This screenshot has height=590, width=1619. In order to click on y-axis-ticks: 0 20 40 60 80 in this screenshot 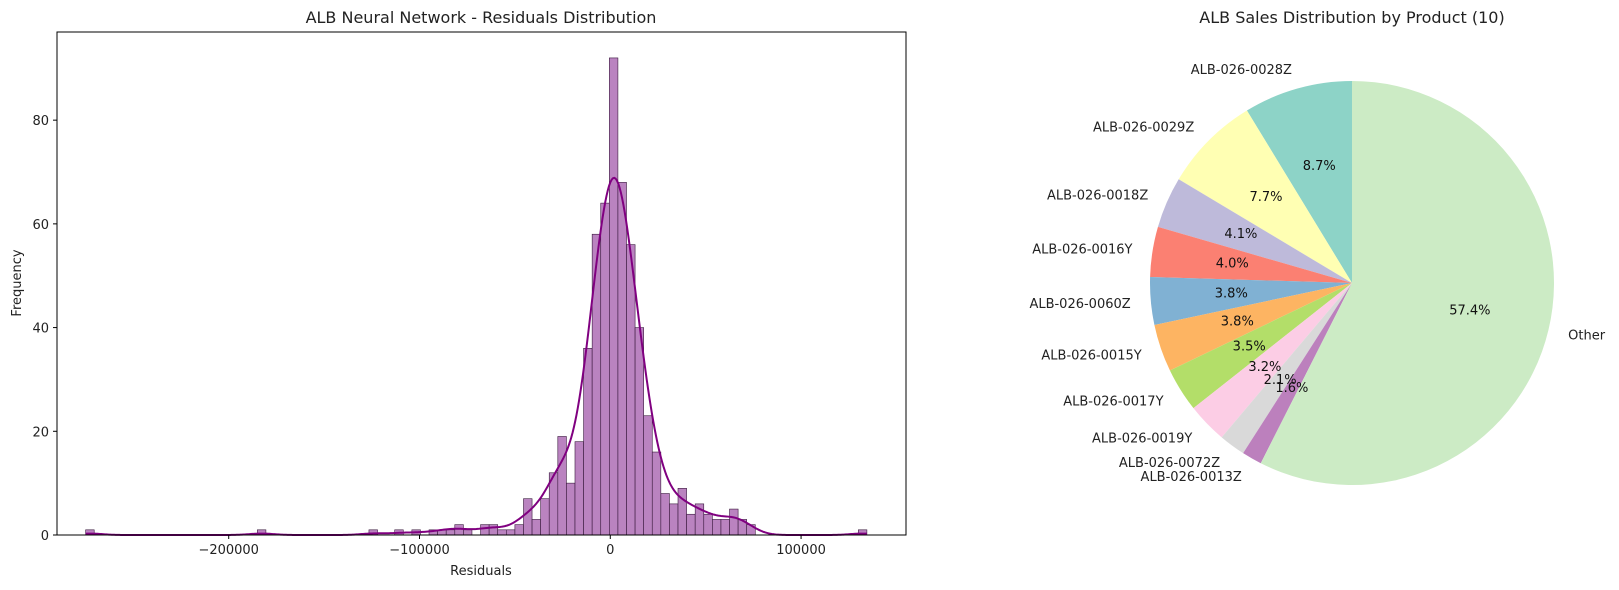, I will do `click(44, 329)`.